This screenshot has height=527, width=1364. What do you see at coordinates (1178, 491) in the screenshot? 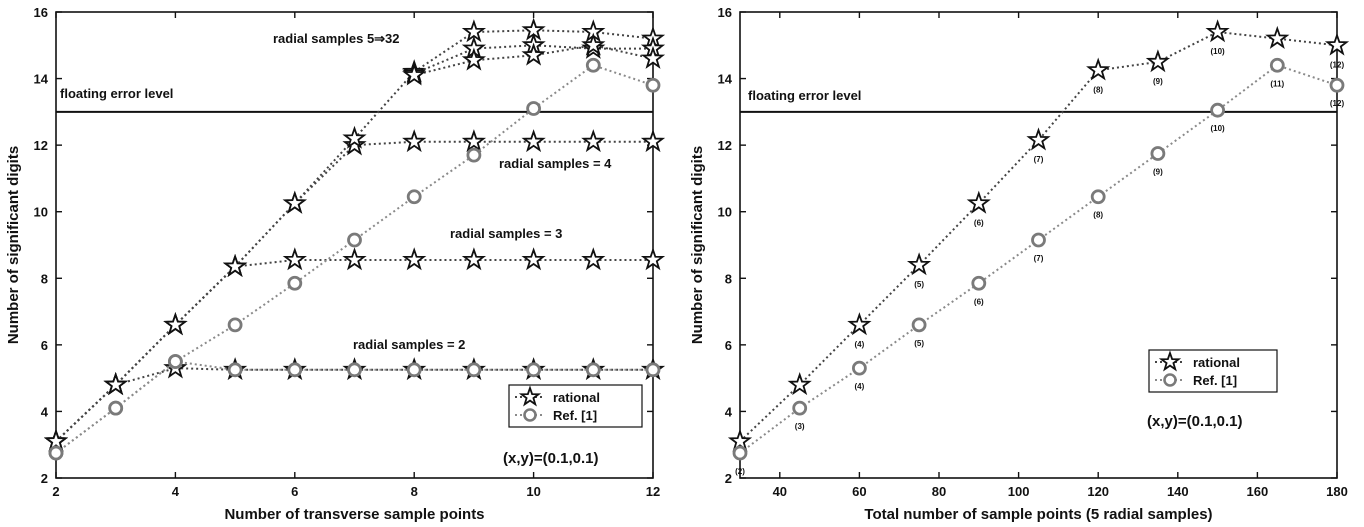
I see `x-tick-label: 140` at bounding box center [1178, 491].